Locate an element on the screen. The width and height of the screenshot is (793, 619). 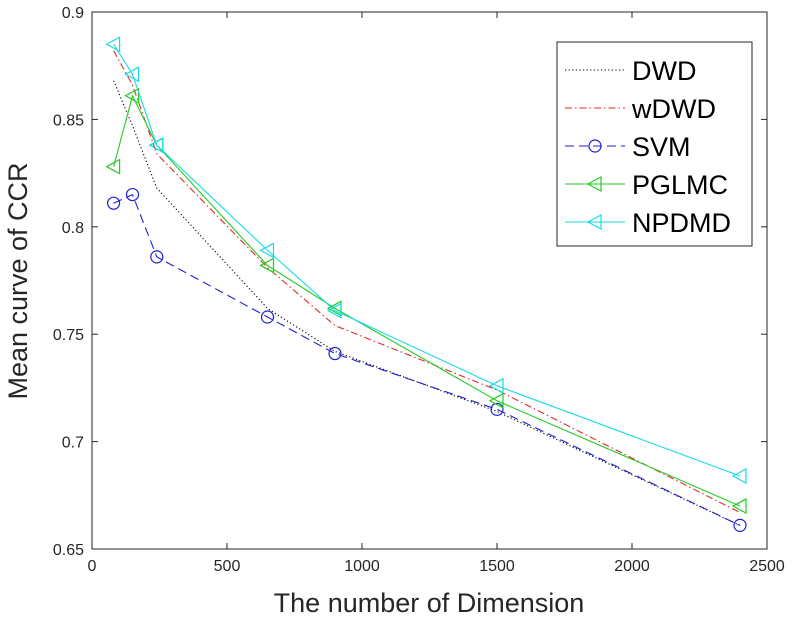
x-tick-label: 2000 is located at coordinates (632, 566).